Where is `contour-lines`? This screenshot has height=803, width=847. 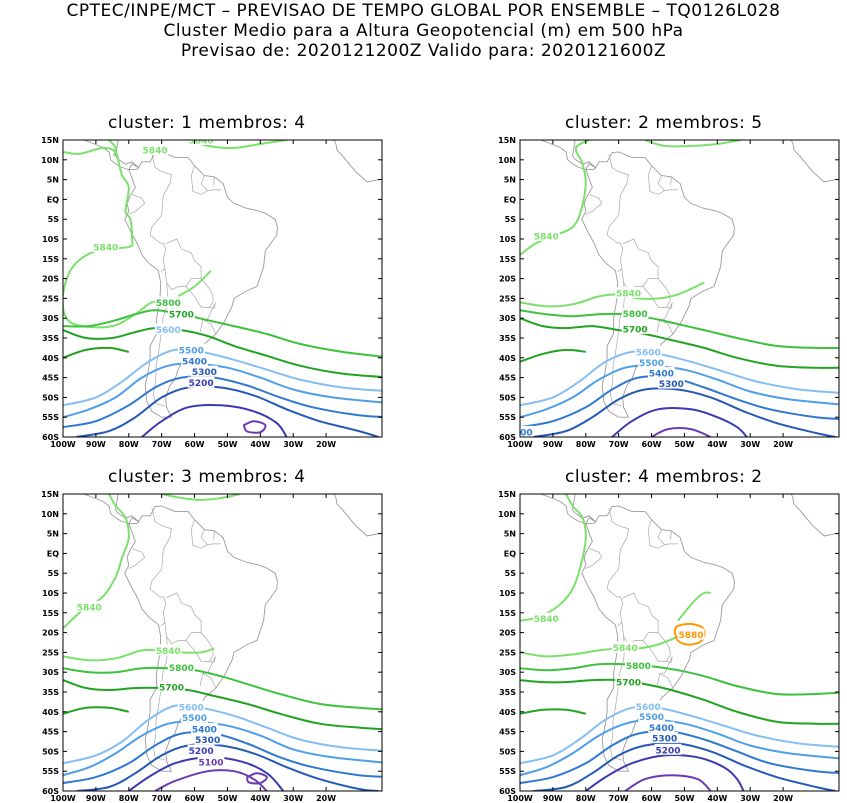
contour-lines is located at coordinates (679, 642).